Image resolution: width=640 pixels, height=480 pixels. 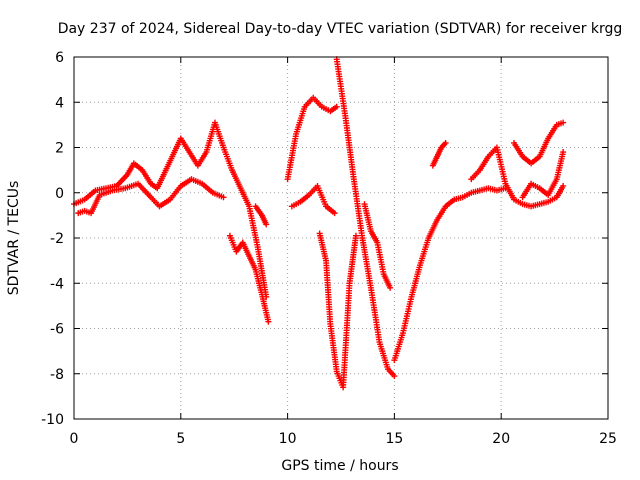 I want to click on y-tick-label: 2, so click(x=59, y=149).